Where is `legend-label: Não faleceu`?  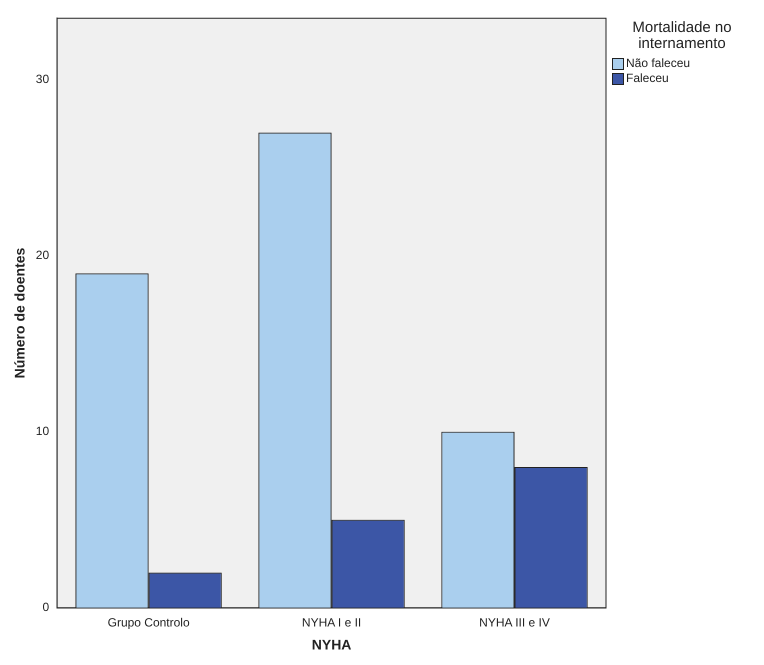 legend-label: Não faleceu is located at coordinates (658, 63).